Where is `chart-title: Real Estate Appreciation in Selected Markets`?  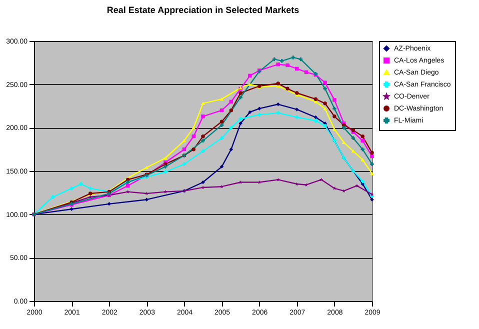 chart-title: Real Estate Appreciation in Selected Markets is located at coordinates (203, 10).